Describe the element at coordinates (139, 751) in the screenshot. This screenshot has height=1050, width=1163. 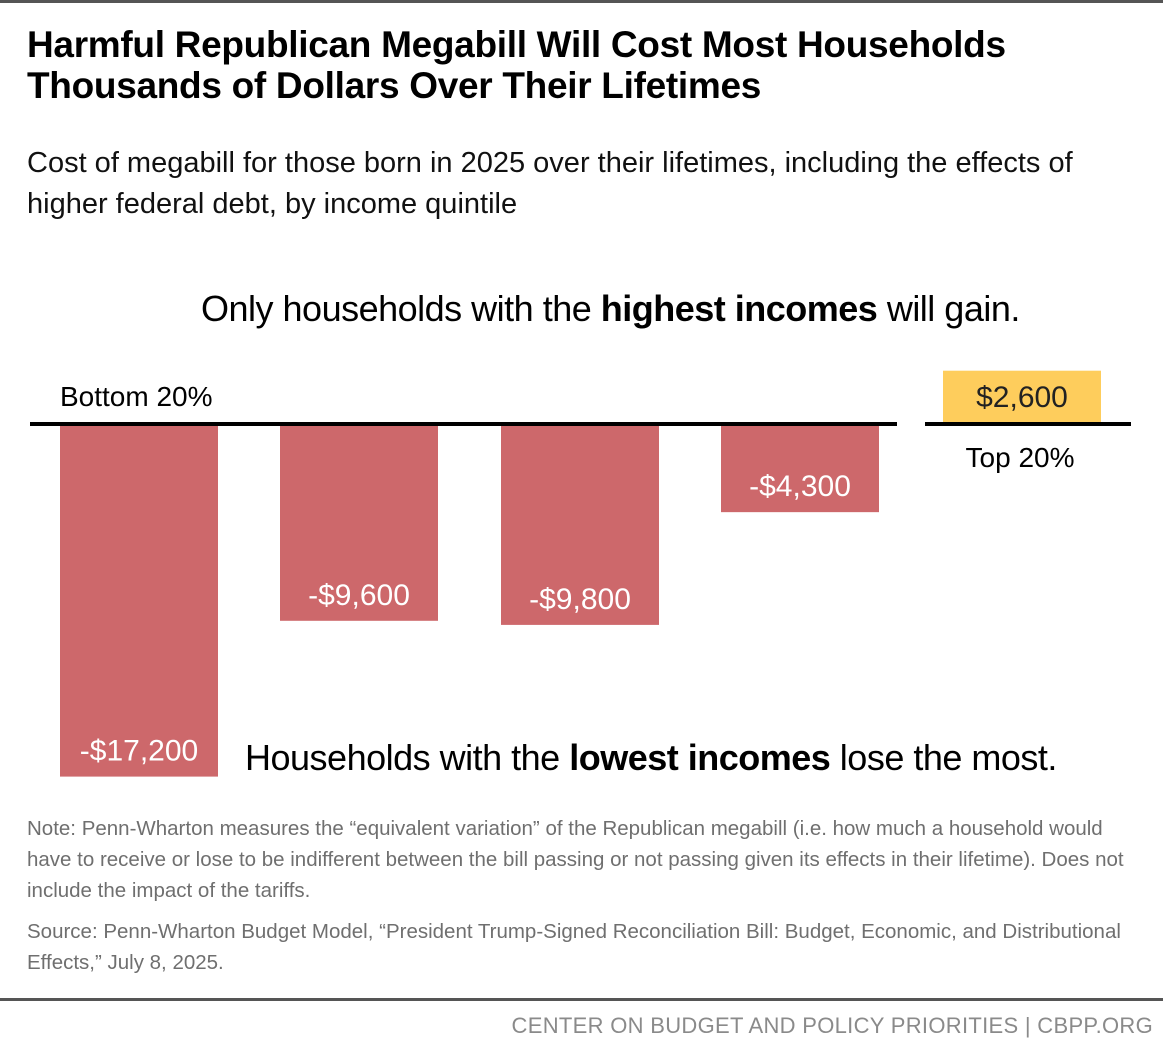
I see `data-label: -$17,200` at that location.